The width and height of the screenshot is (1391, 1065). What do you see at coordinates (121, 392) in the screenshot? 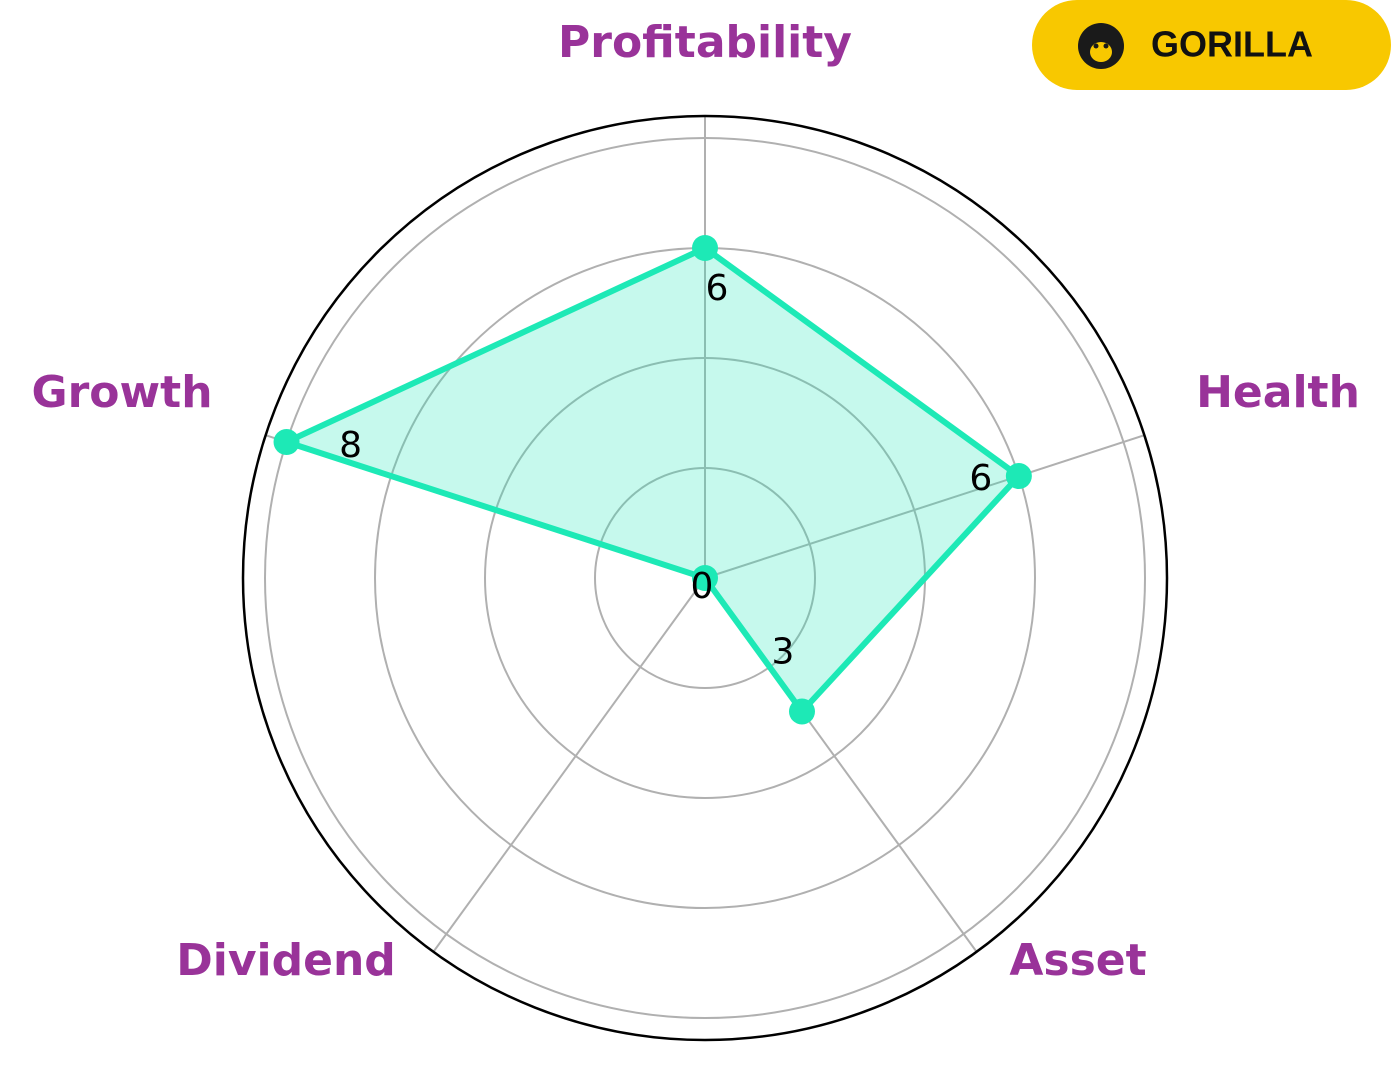
I see `category-label: Growth` at bounding box center [121, 392].